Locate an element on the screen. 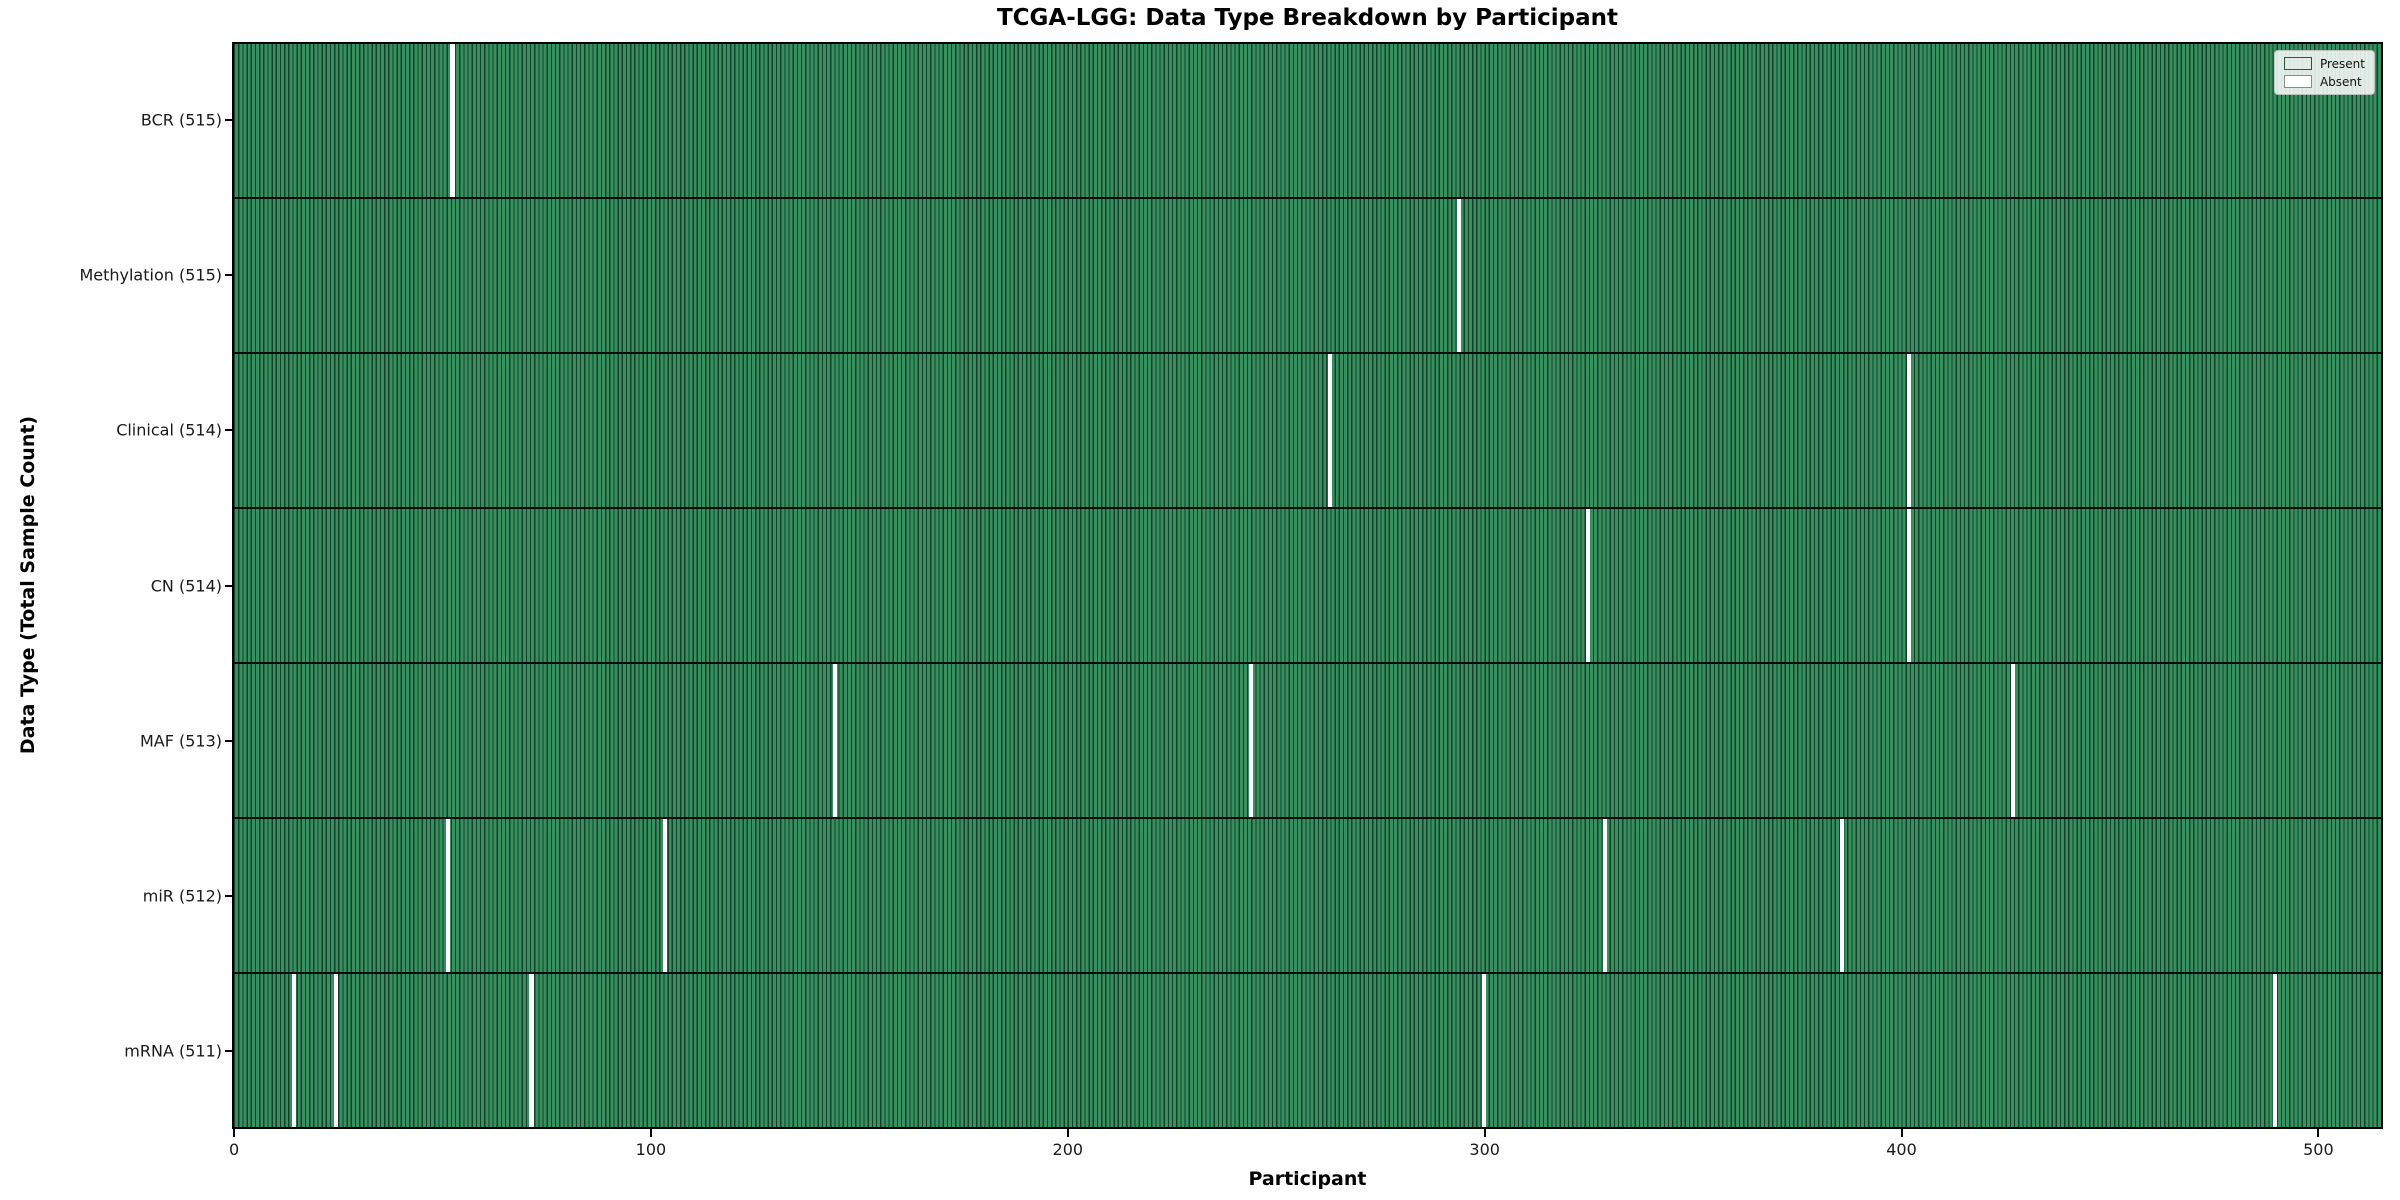 This screenshot has height=1200, width=2400. x-axis-tick-labels: 0 100 200 300 400 500 is located at coordinates (1305, 1150).